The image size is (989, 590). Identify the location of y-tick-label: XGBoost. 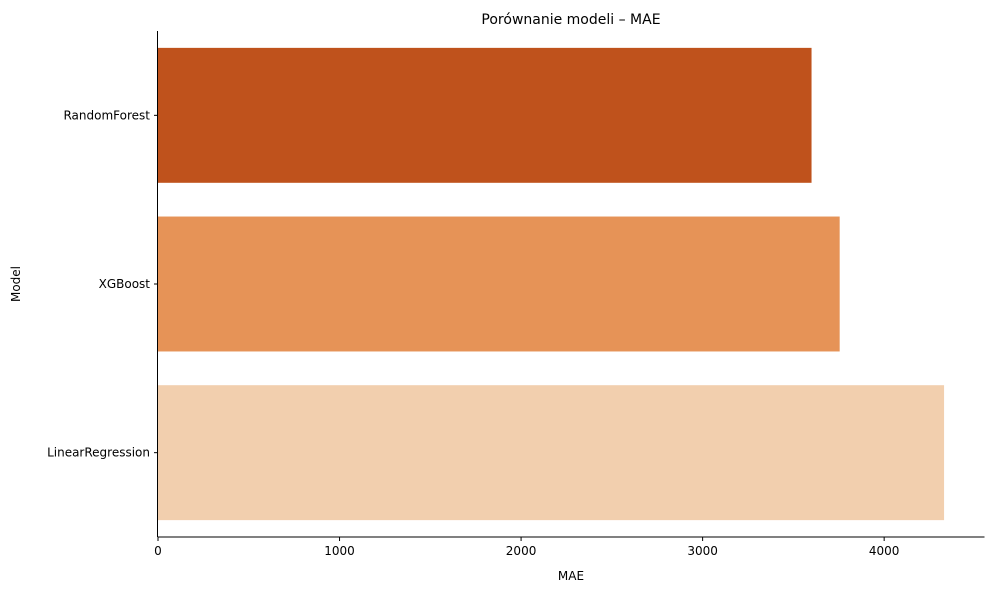
(125, 284).